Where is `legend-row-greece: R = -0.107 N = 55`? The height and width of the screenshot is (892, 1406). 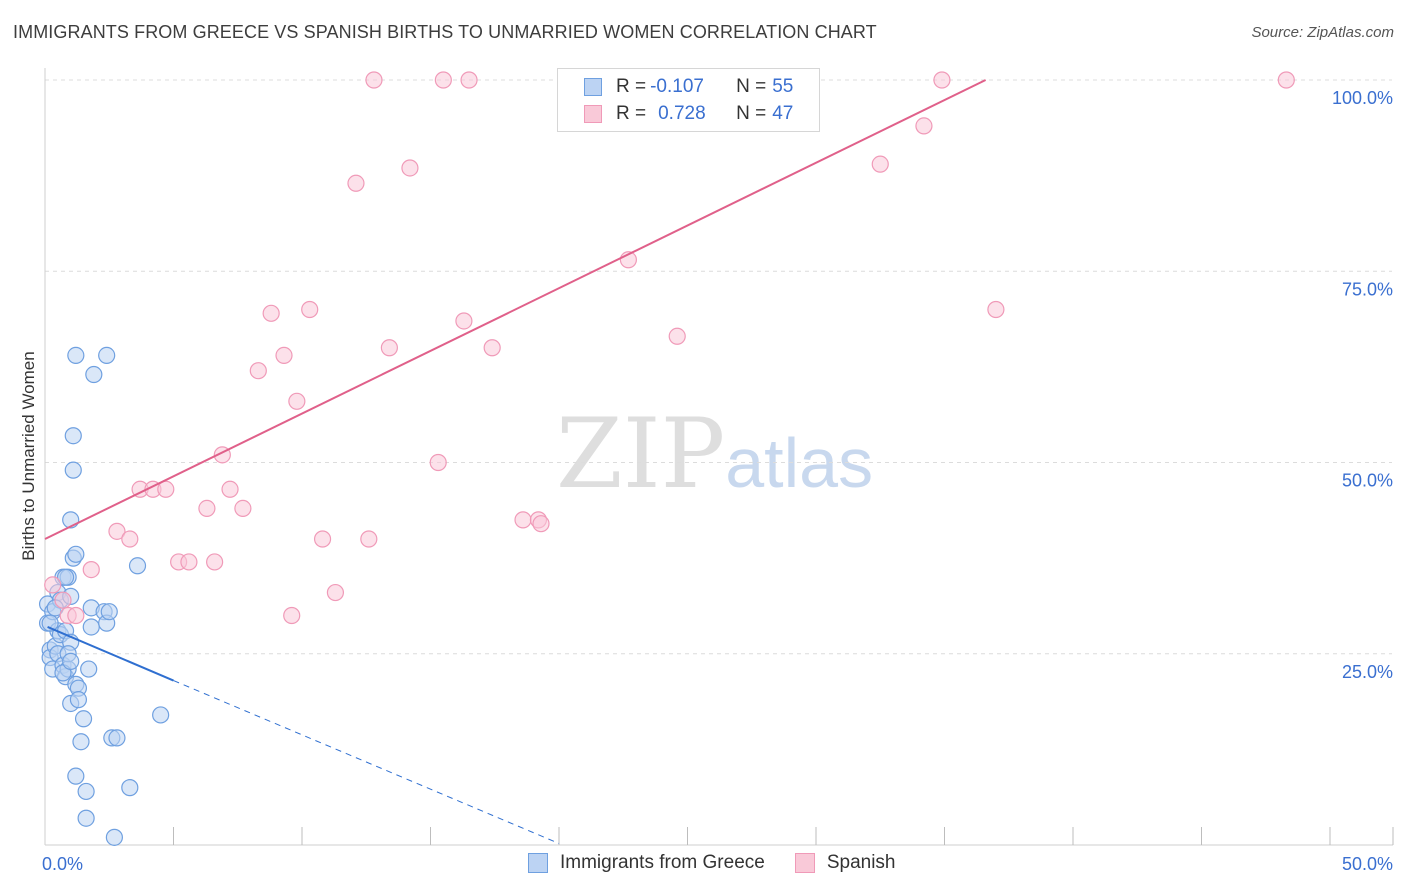 legend-row-greece: R = -0.107 N = 55 is located at coordinates (688, 87).